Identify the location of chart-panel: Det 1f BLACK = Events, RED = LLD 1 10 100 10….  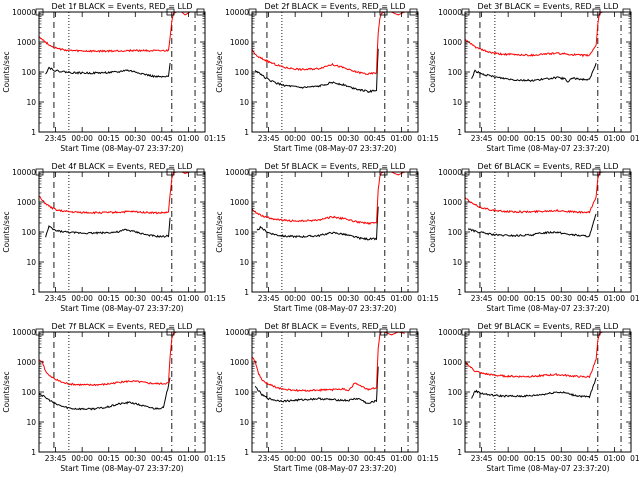
(114, 77).